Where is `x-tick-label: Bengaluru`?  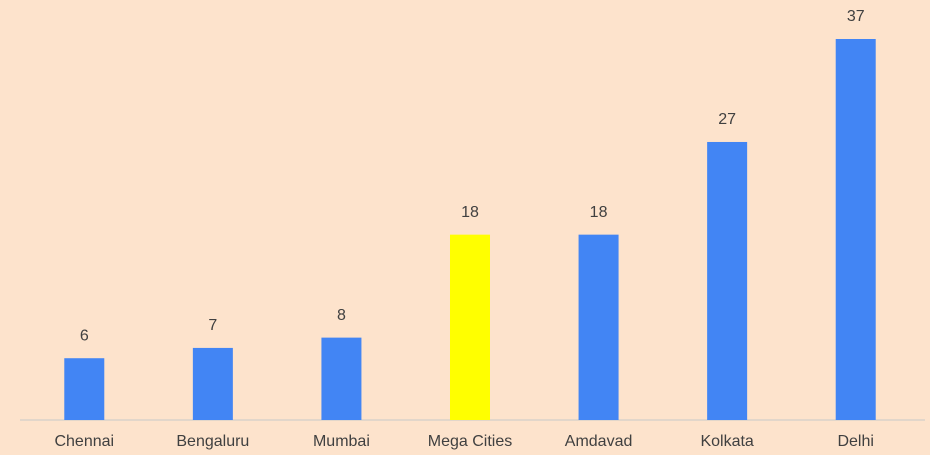
x-tick-label: Bengaluru is located at coordinates (212, 441).